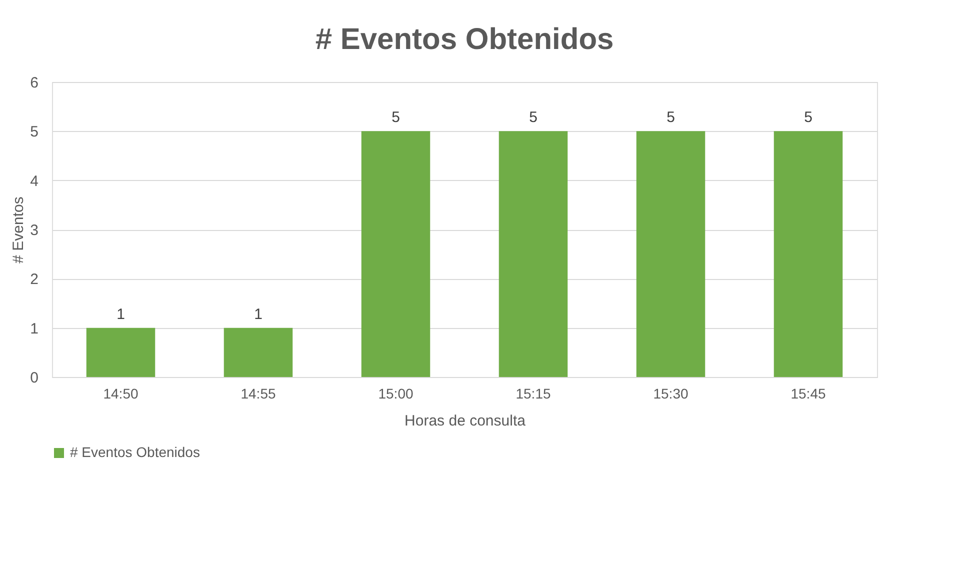 The image size is (954, 579). Describe the element at coordinates (670, 394) in the screenshot. I see `x-tick-label: 15:30` at that location.